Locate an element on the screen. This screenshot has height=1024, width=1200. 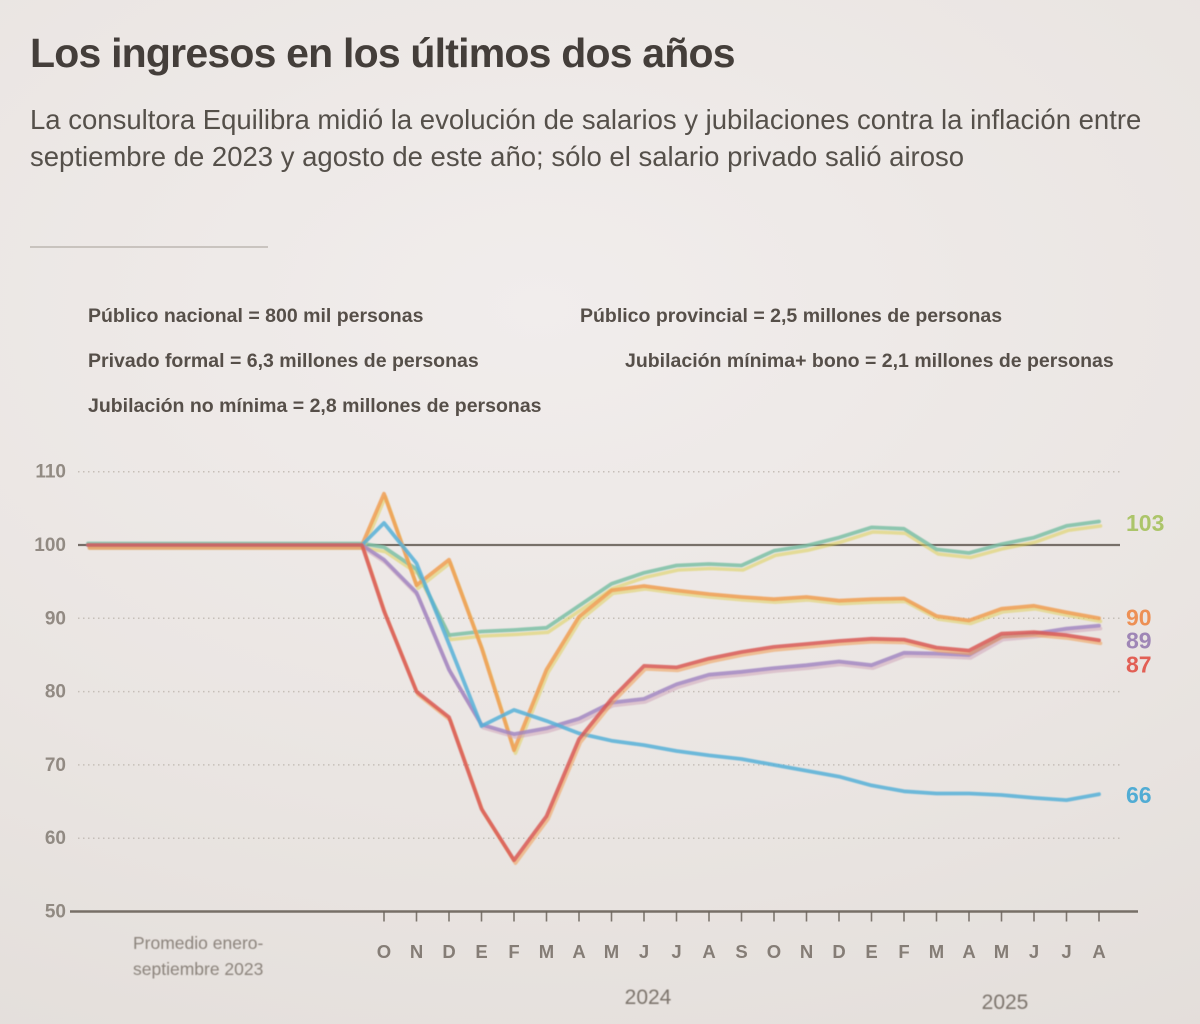
x-tick-label: S is located at coordinates (741, 951).